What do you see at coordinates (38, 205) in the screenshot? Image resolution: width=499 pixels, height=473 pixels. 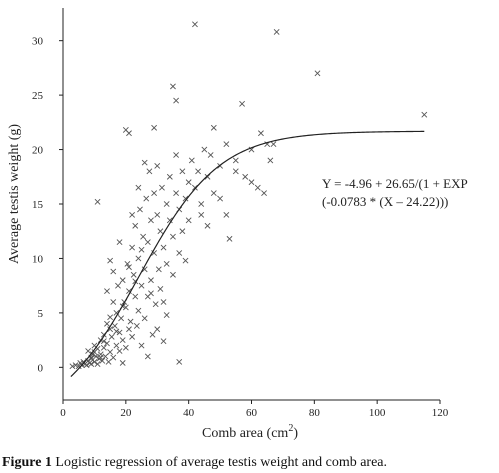 I see `y-tick-label: 15` at bounding box center [38, 205].